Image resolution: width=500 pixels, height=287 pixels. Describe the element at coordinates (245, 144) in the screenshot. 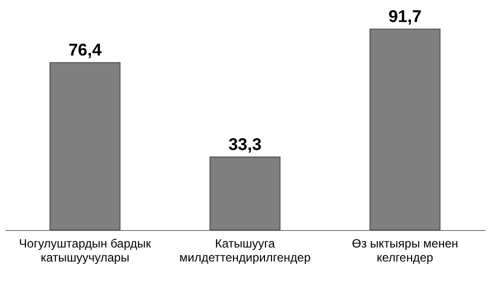

I see `data-label: 33,3` at that location.